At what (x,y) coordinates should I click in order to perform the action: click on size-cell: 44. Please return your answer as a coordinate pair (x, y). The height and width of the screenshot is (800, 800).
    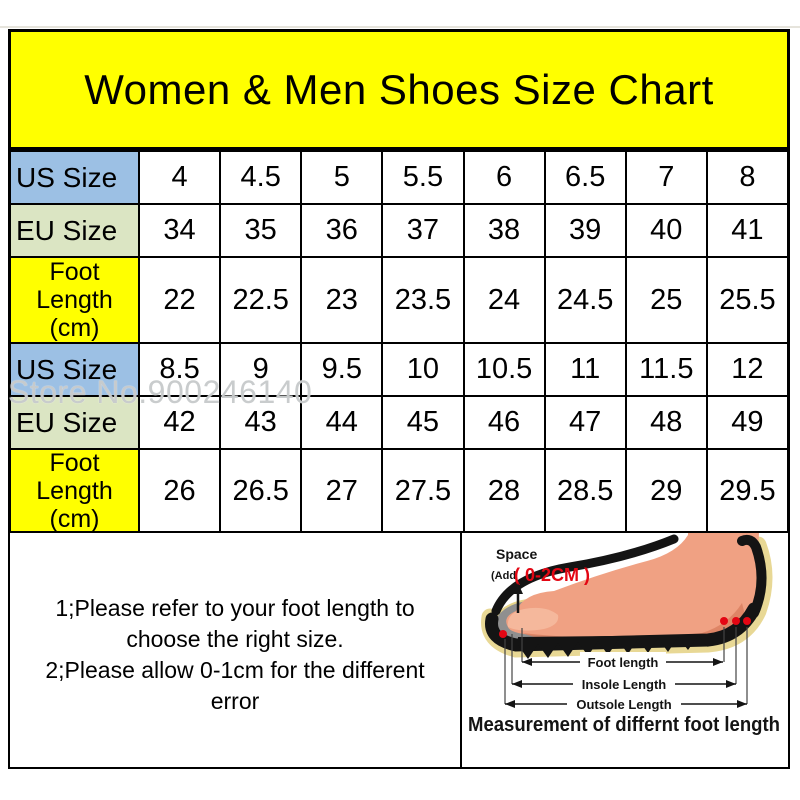
    Looking at the image, I should click on (342, 422).